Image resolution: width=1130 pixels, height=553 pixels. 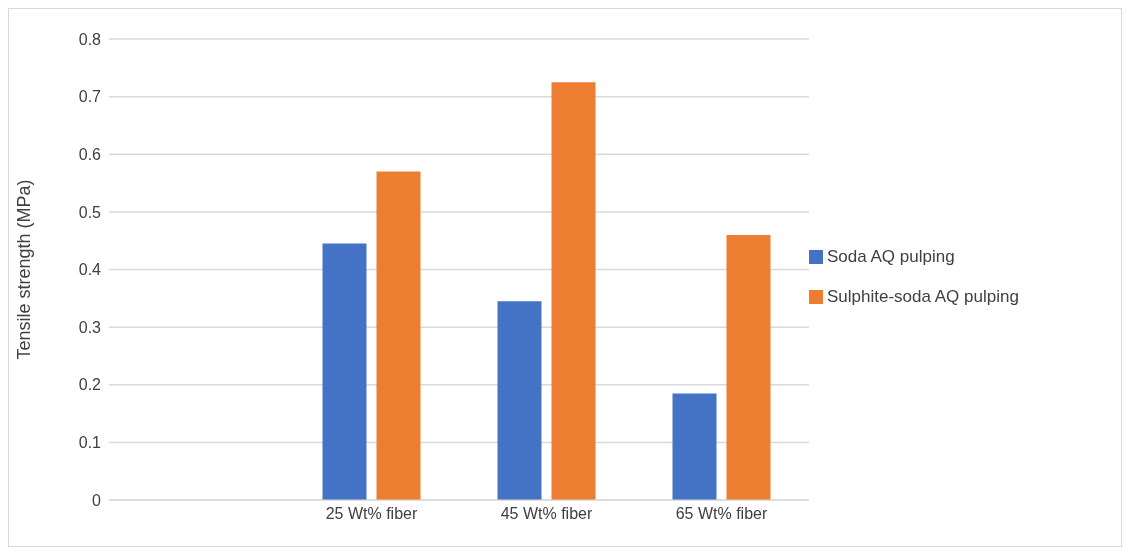 What do you see at coordinates (546, 514) in the screenshot?
I see `x-tick-label: 45 Wt% fiber` at bounding box center [546, 514].